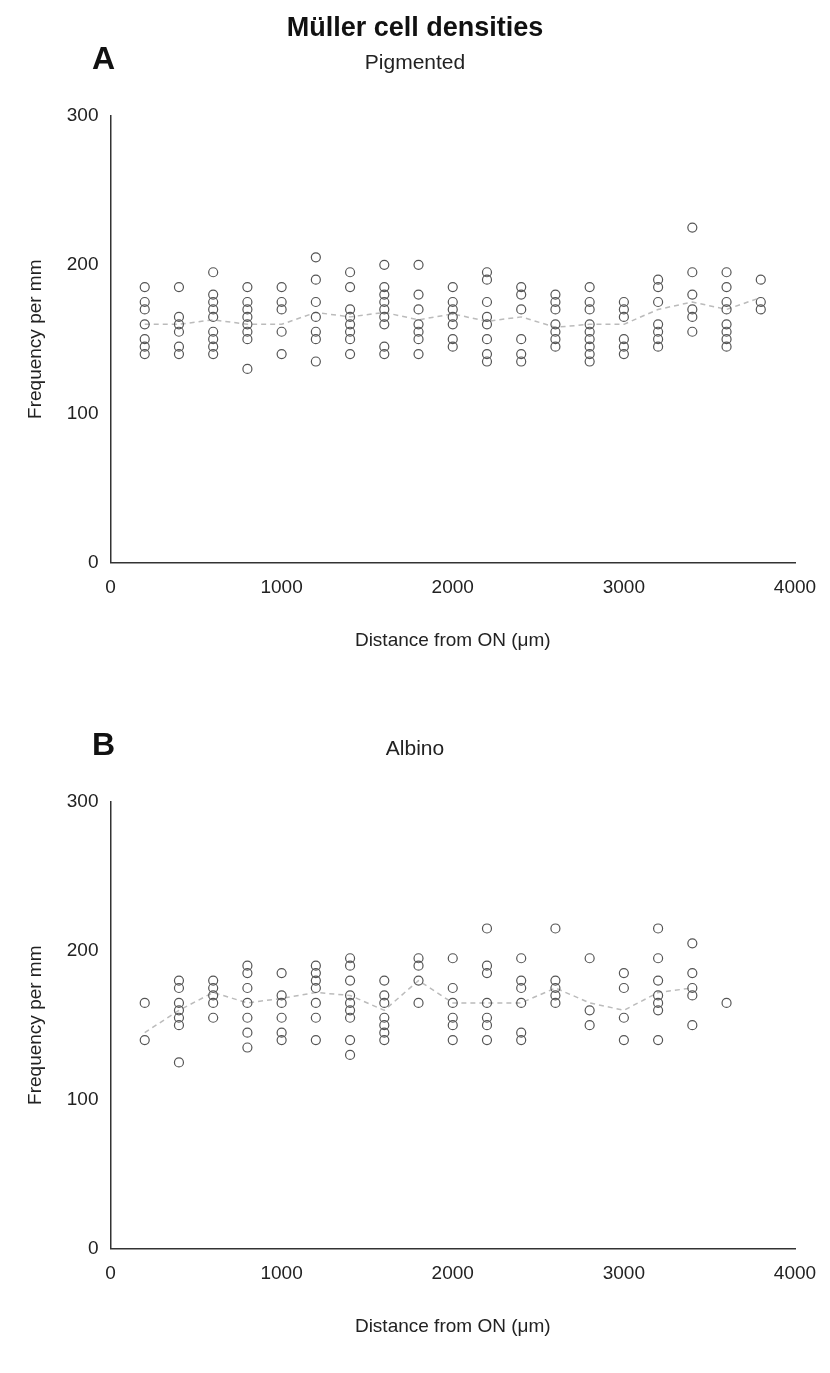  What do you see at coordinates (415, 61) in the screenshot?
I see `chart-subtitle: Pigmented` at bounding box center [415, 61].